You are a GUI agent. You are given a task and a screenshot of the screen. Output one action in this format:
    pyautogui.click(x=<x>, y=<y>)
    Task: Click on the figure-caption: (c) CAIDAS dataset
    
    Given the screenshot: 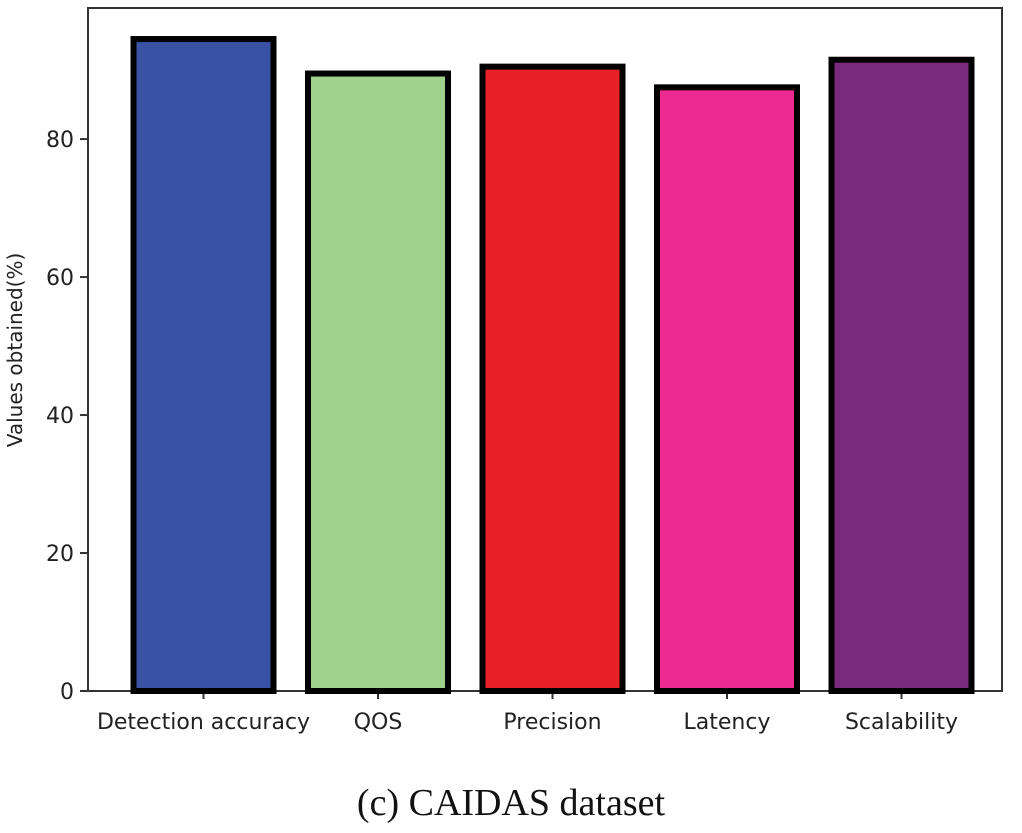 What is the action you would take?
    pyautogui.click(x=511, y=803)
    